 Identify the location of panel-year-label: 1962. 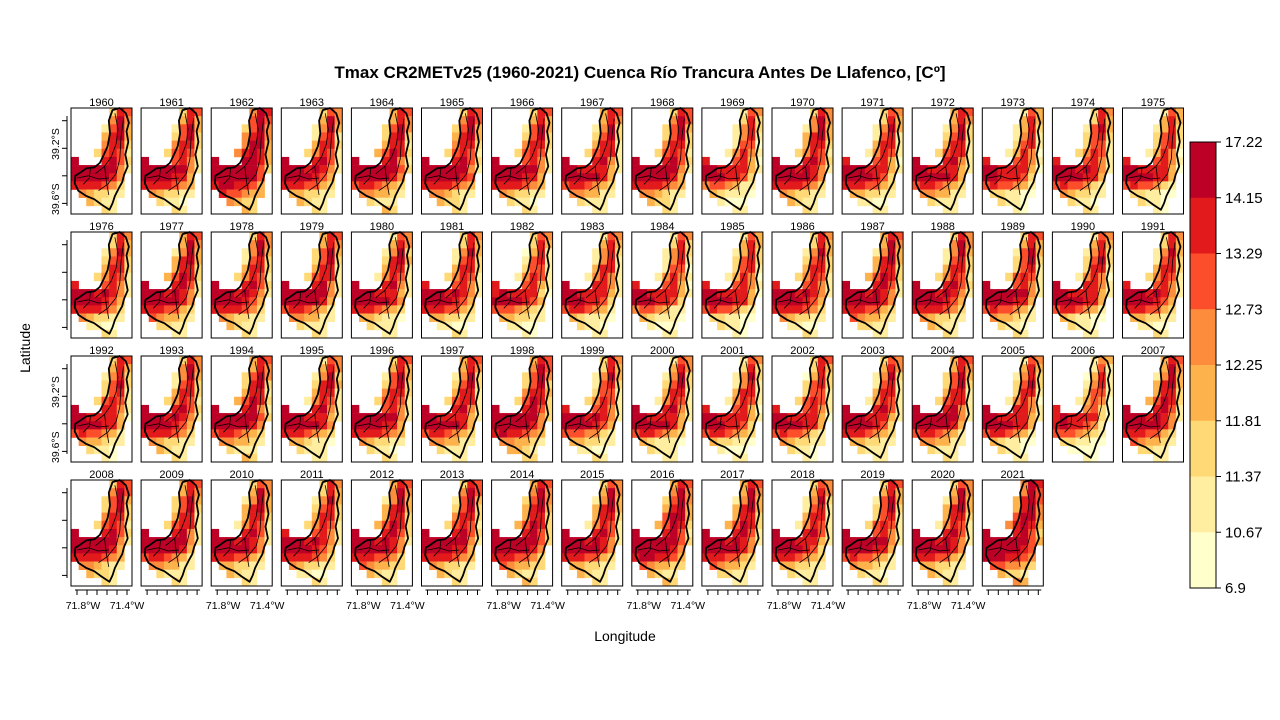
(241, 103).